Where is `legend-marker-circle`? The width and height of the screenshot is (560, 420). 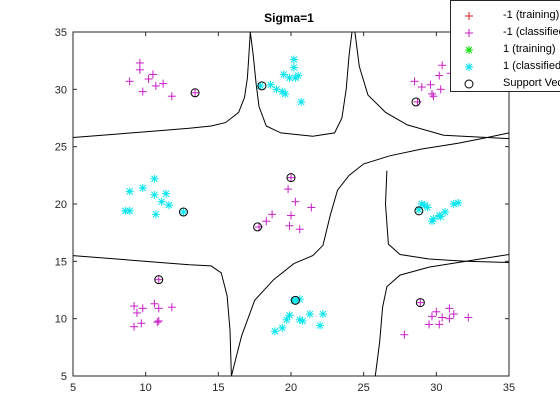
legend-marker-circle is located at coordinates (469, 84).